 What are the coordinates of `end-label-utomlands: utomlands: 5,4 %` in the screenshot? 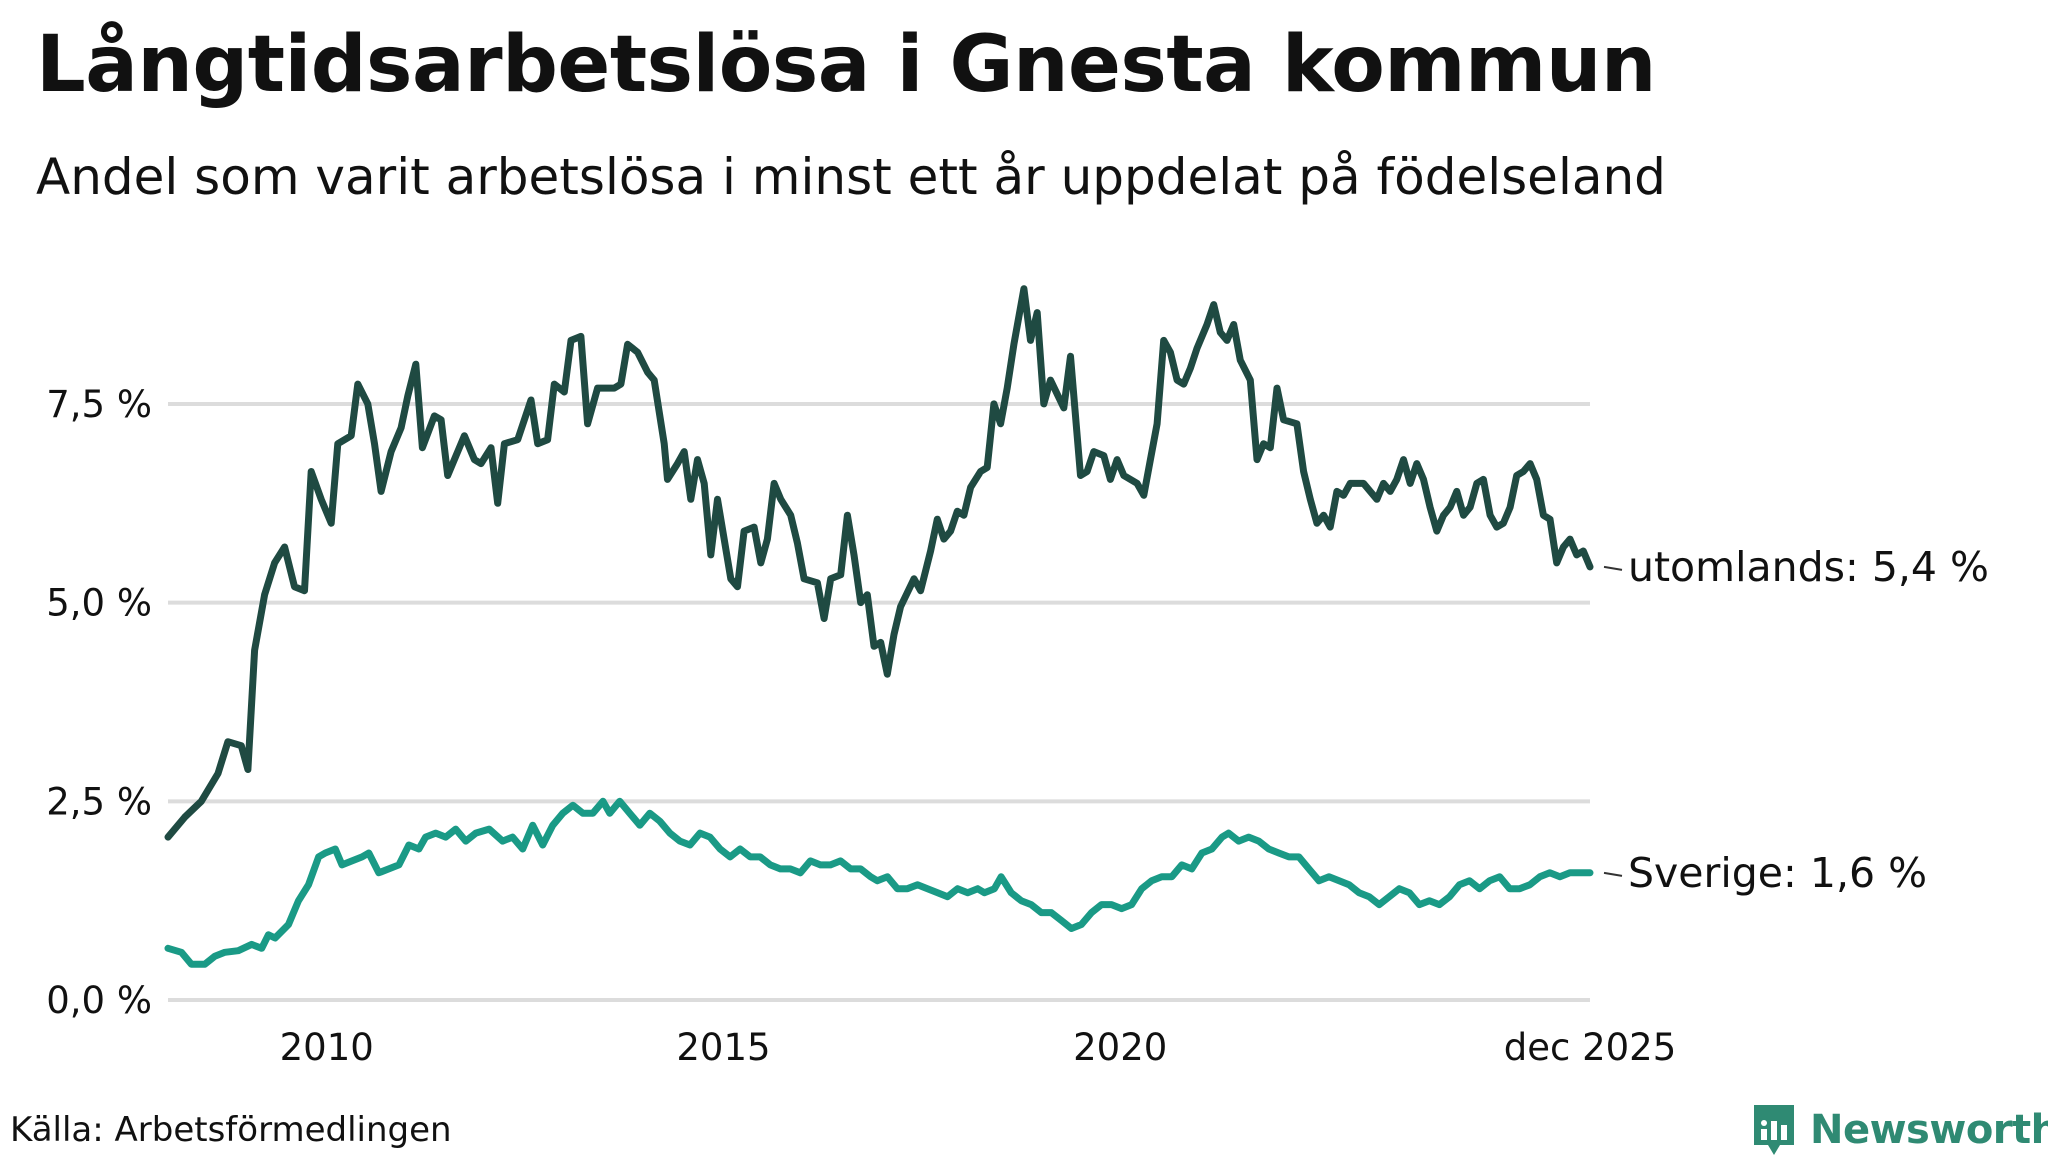 It's located at (1808, 567).